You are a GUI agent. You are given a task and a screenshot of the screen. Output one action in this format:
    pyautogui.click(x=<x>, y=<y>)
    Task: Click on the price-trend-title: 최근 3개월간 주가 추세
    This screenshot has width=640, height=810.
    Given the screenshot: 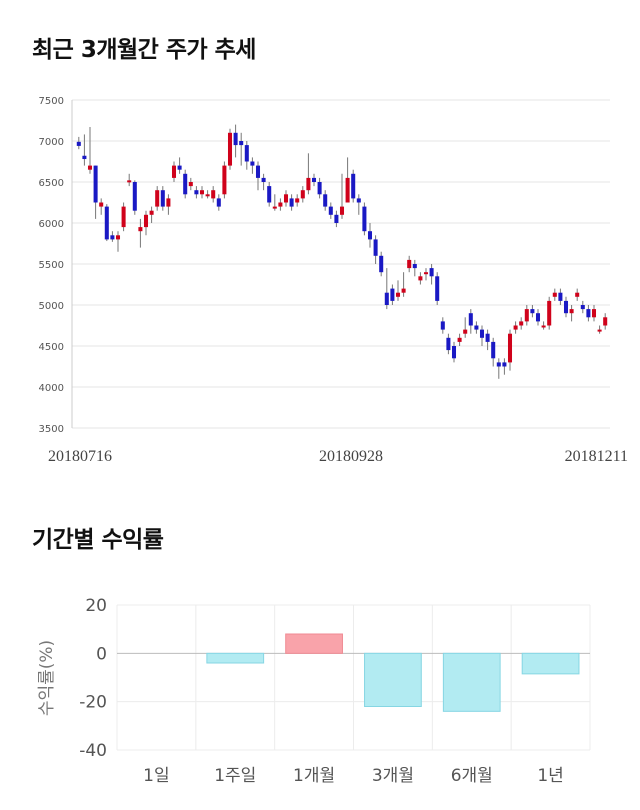 What is the action you would take?
    pyautogui.click(x=144, y=50)
    